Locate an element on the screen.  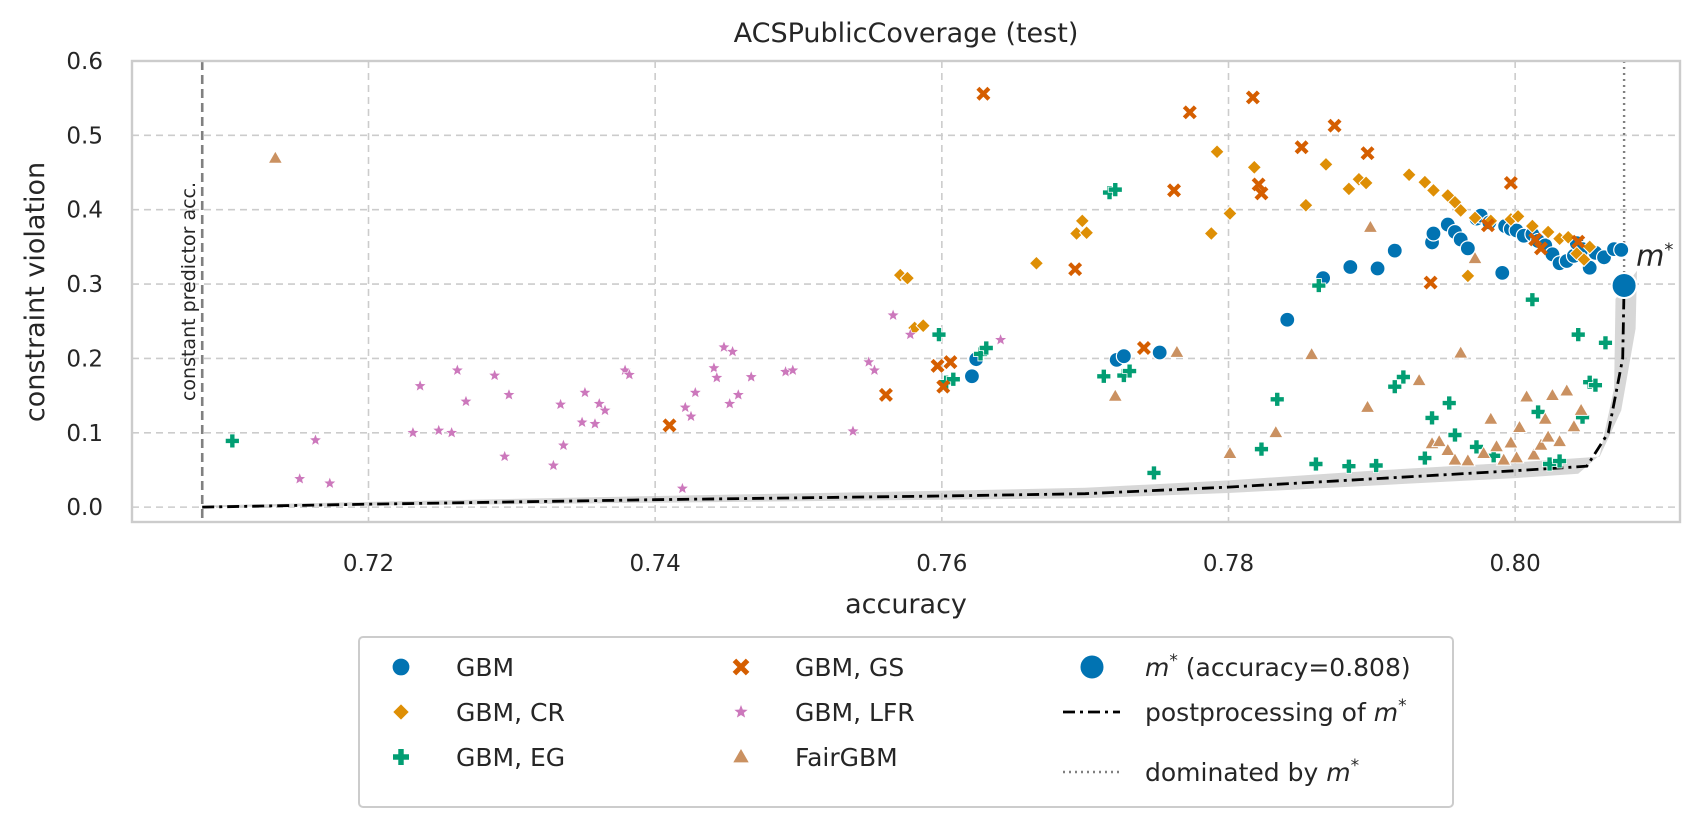
x-tick-label: 0.72 is located at coordinates (368, 564).